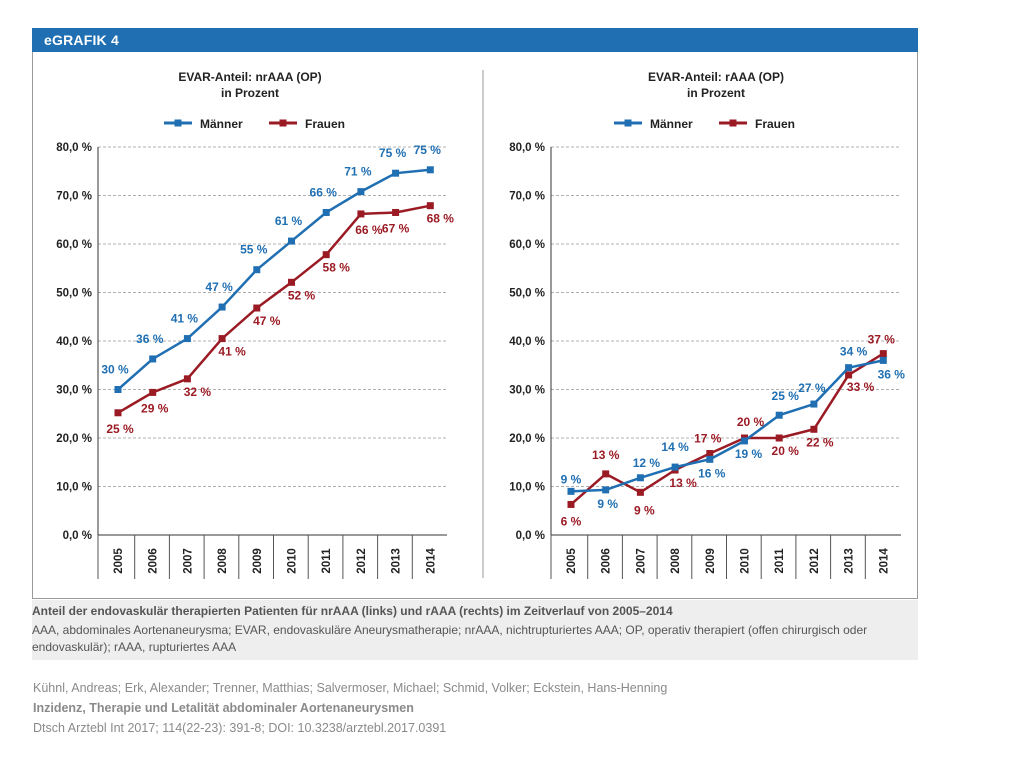 The width and height of the screenshot is (1024, 768). What do you see at coordinates (641, 561) in the screenshot?
I see `x-tick-label: 2007` at bounding box center [641, 561].